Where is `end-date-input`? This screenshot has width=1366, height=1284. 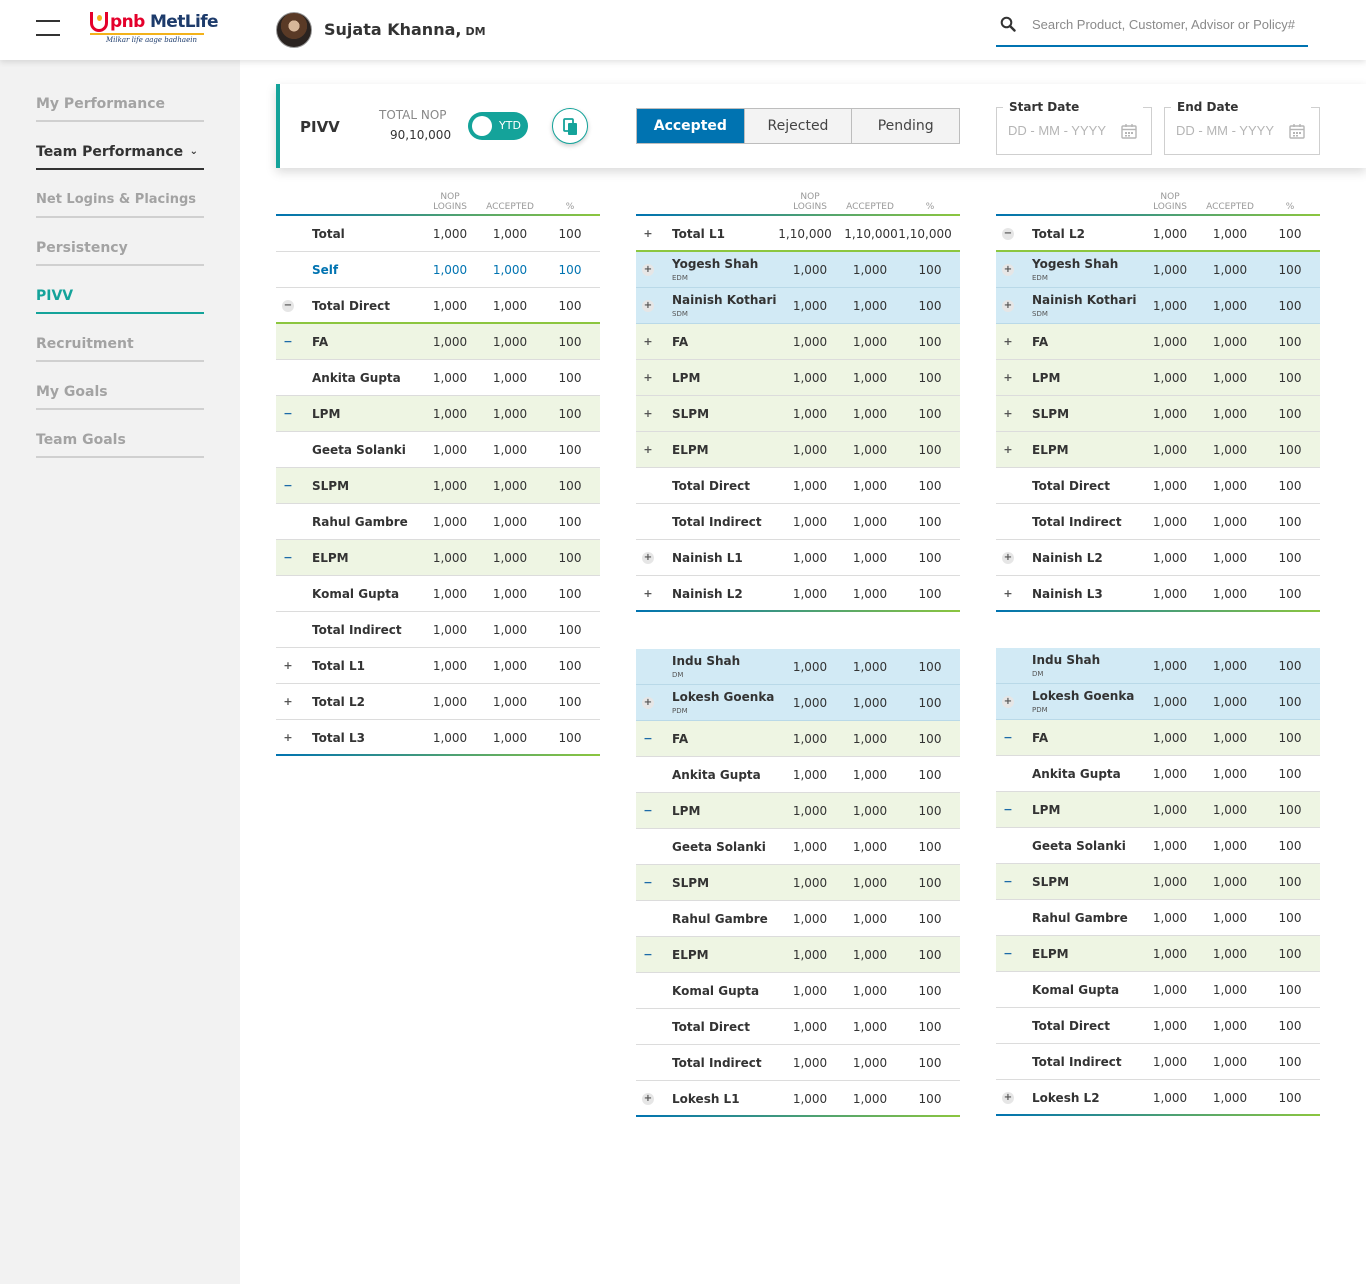 end-date-input is located at coordinates (1231, 130).